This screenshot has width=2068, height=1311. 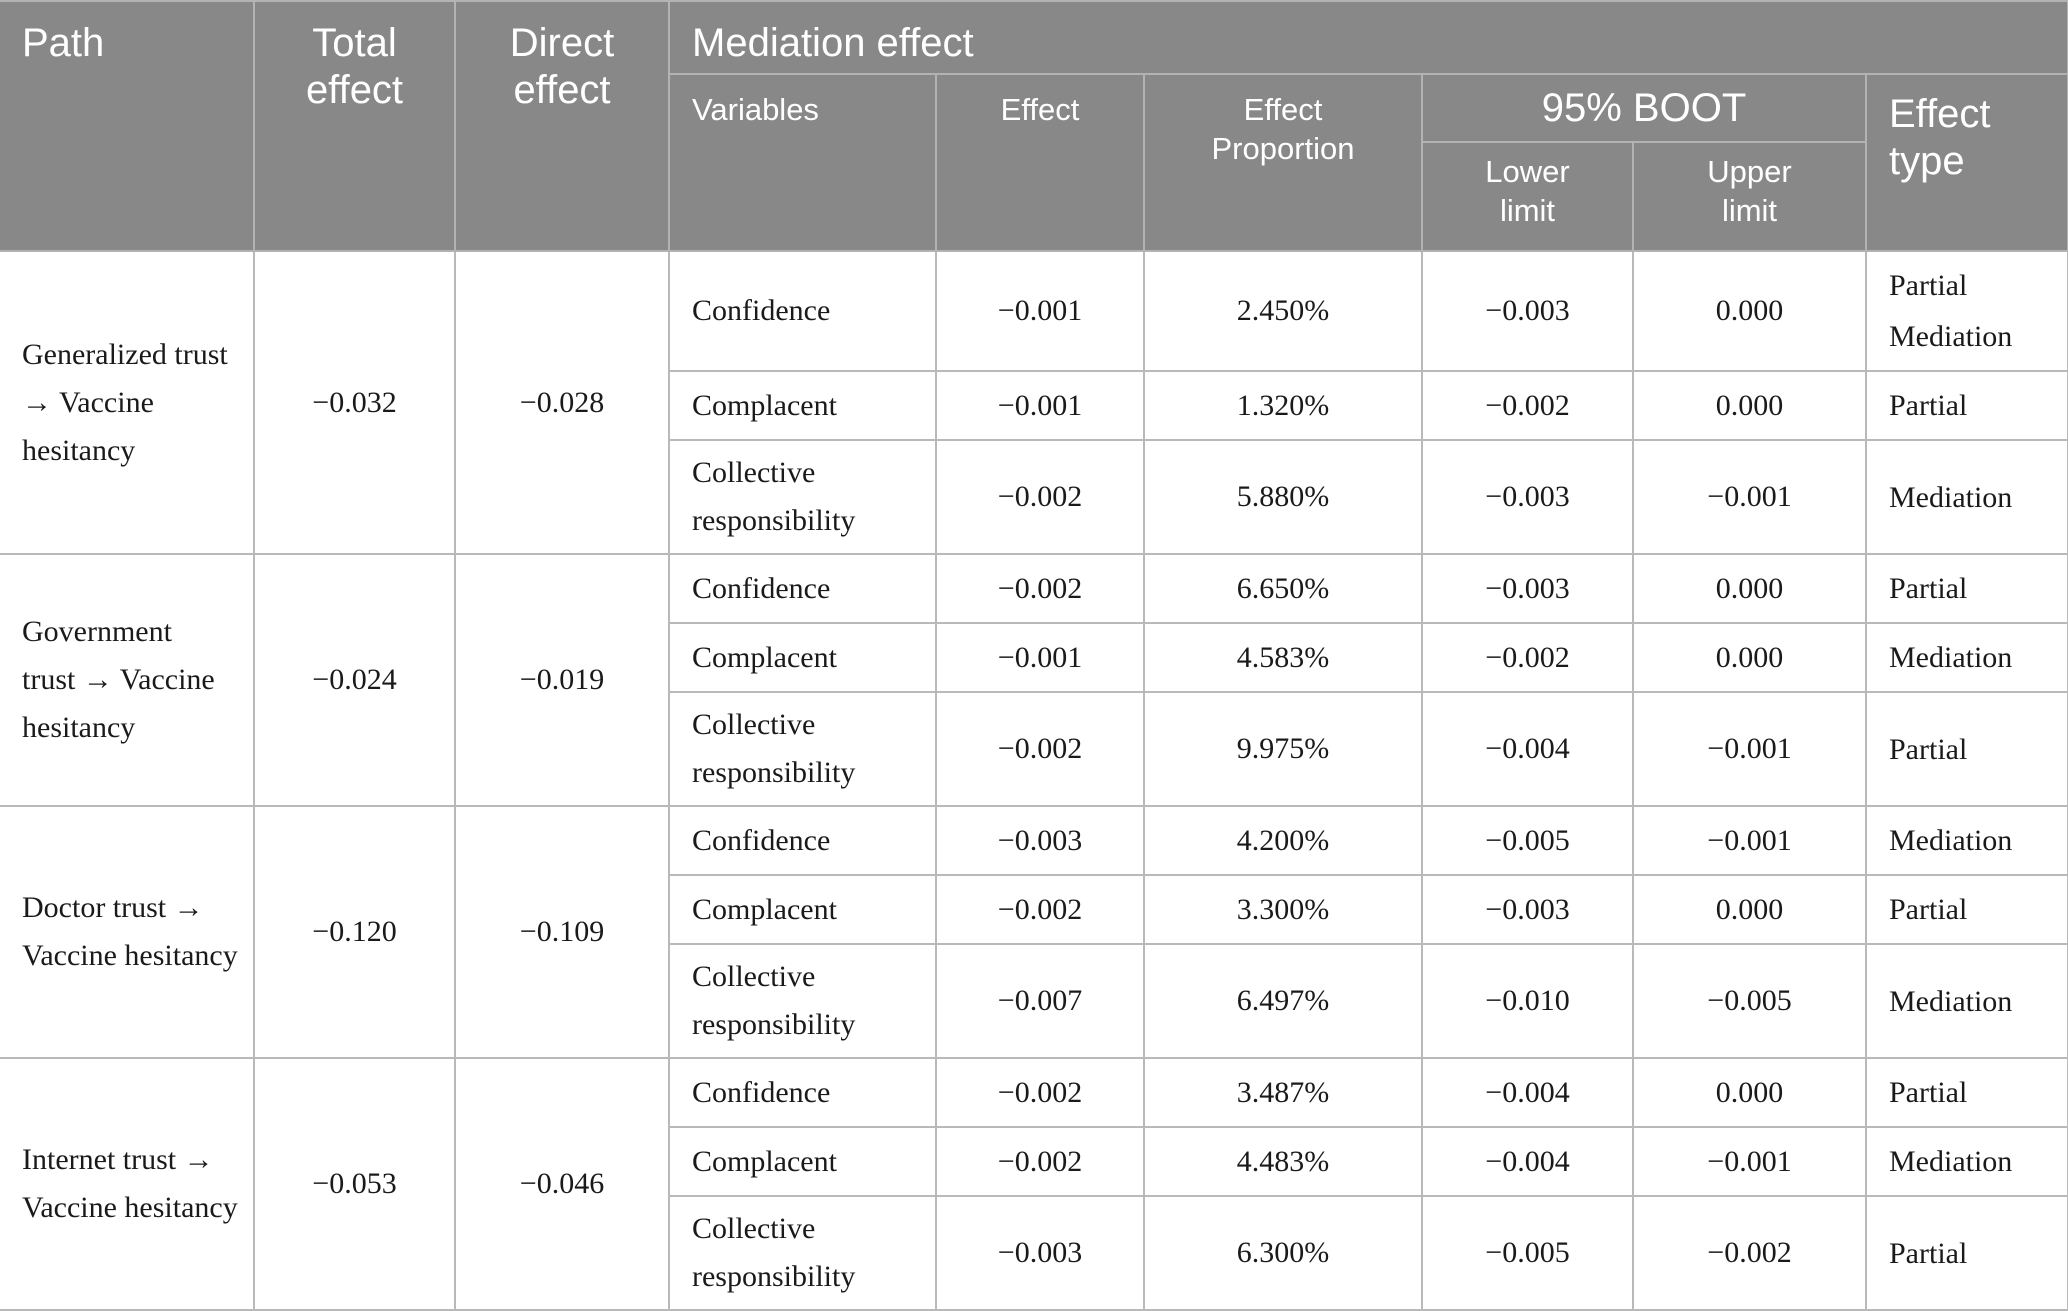 What do you see at coordinates (562, 1184) in the screenshot?
I see `direct-effect-cell: −0.046` at bounding box center [562, 1184].